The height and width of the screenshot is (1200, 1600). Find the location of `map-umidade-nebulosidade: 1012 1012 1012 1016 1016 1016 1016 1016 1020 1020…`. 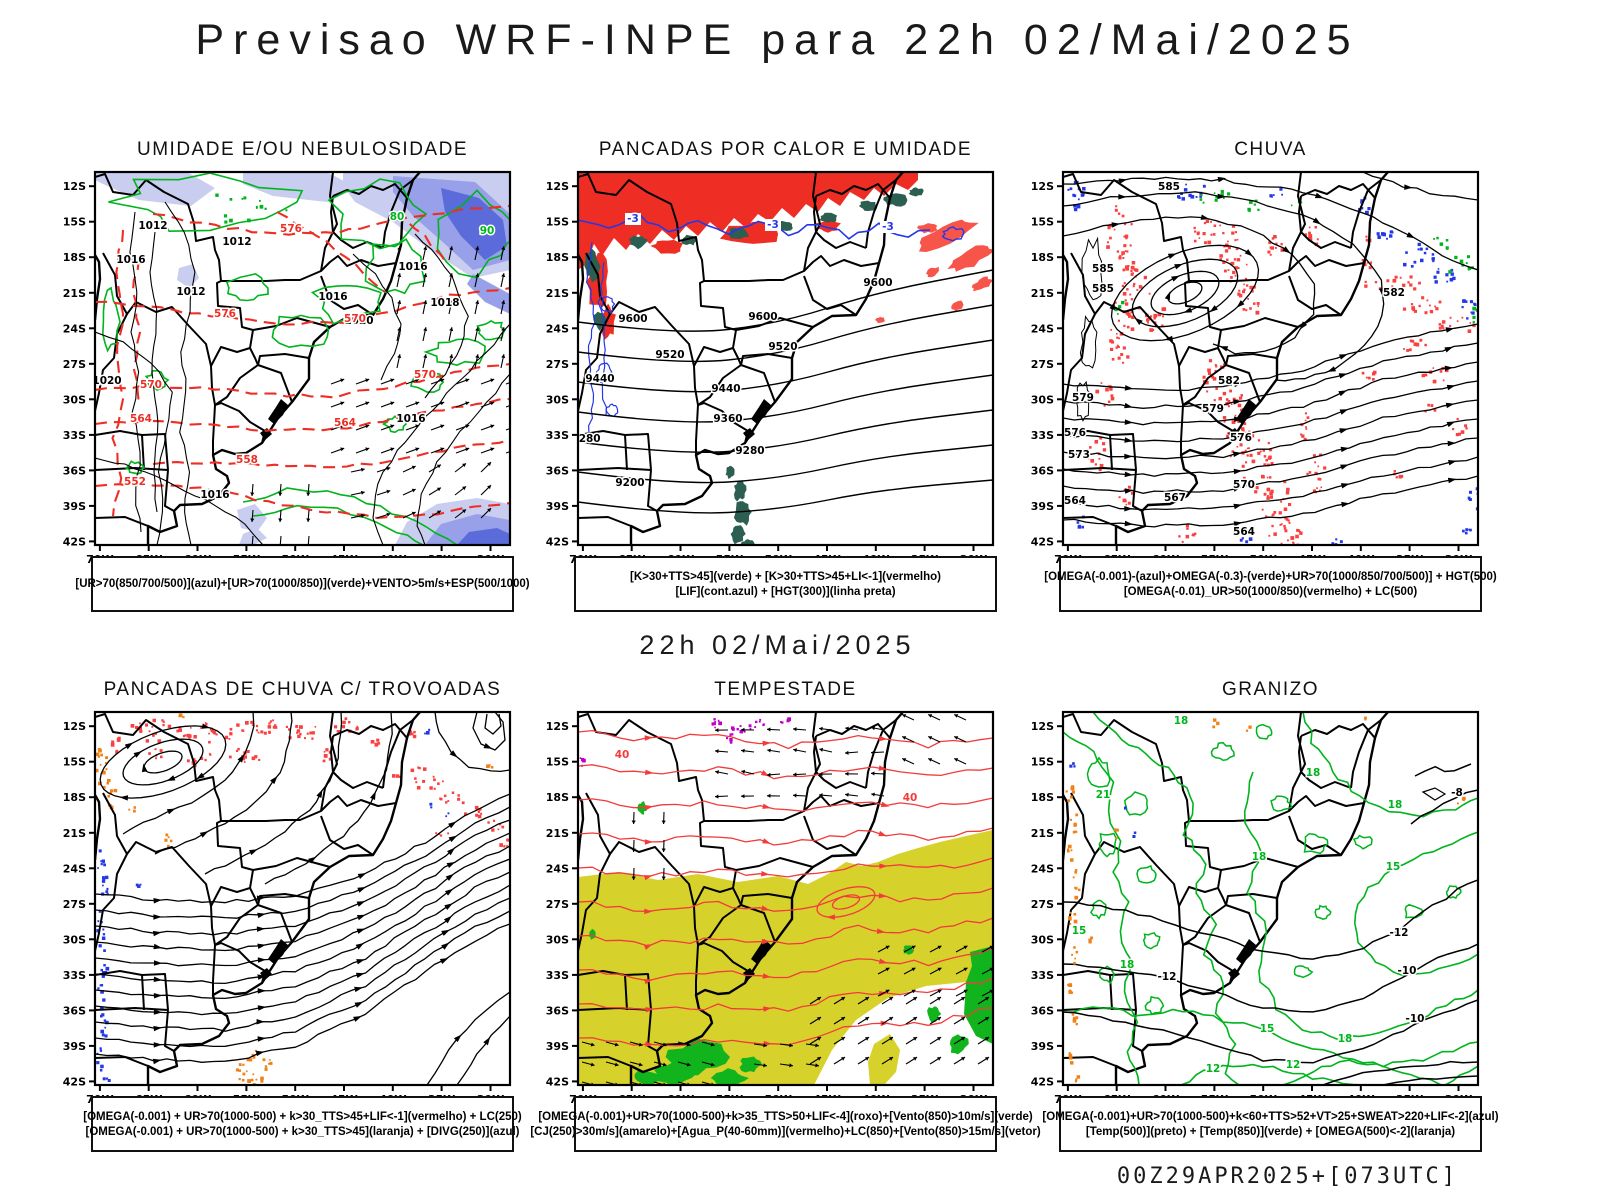

map-umidade-nebulosidade: 1012 1012 1012 1016 1016 1016 1016 1016 1020 1020… is located at coordinates (287, 368).